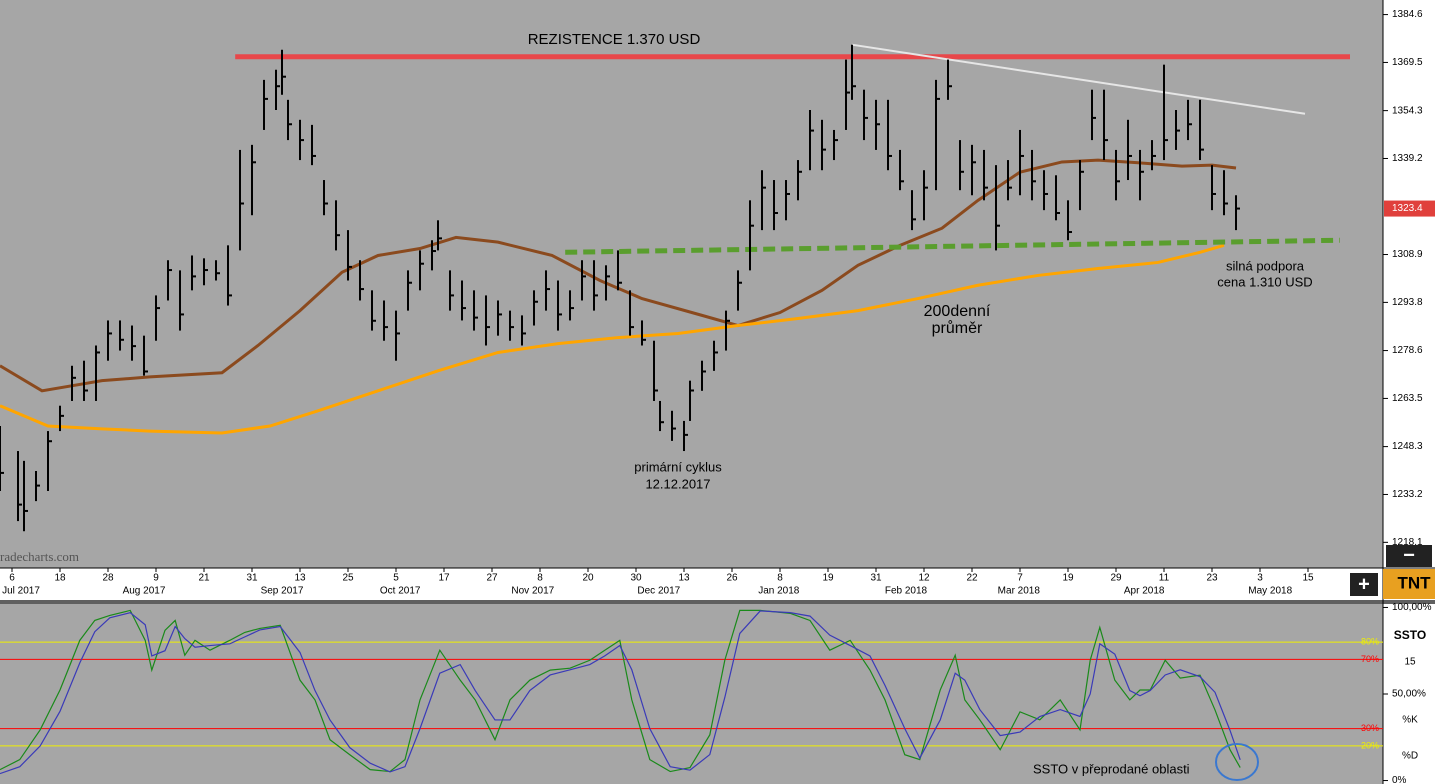 This screenshot has height=784, width=1435. I want to click on y-tick-label: 50,00%, so click(1409, 694).